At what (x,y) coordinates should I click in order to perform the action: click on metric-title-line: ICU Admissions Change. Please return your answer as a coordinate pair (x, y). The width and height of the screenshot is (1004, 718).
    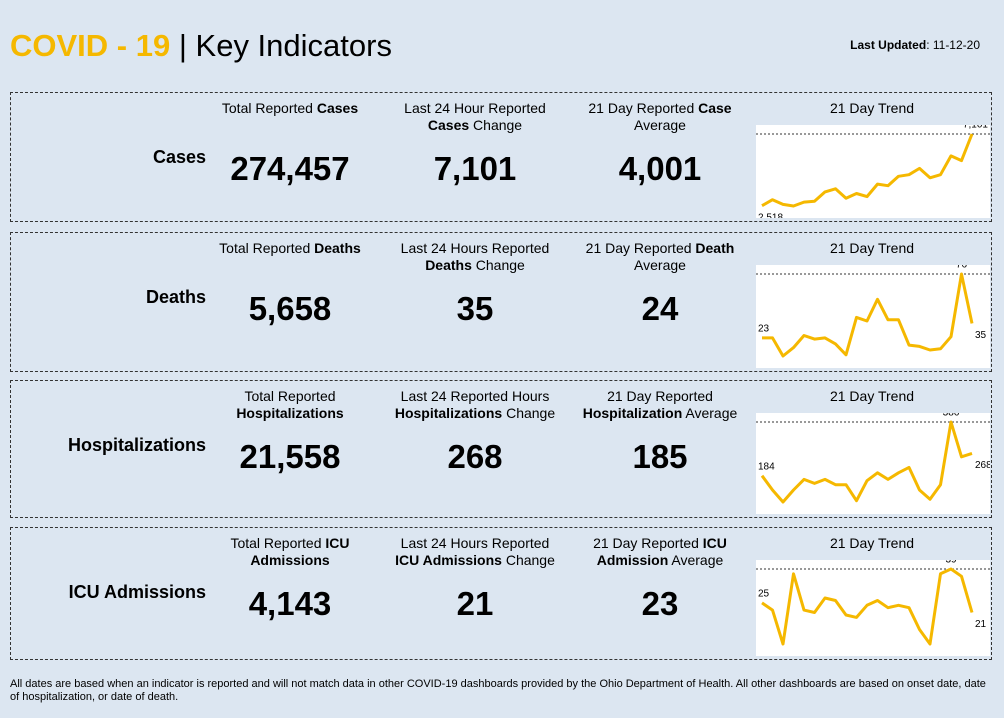
    Looking at the image, I should click on (475, 560).